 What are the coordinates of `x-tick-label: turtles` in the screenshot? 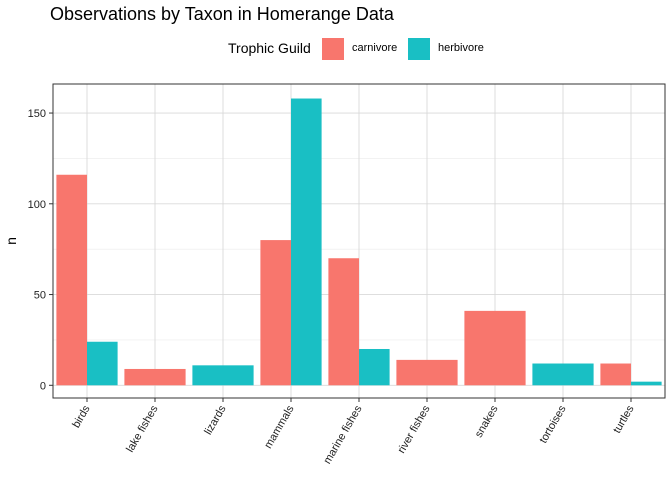 It's located at (624, 419).